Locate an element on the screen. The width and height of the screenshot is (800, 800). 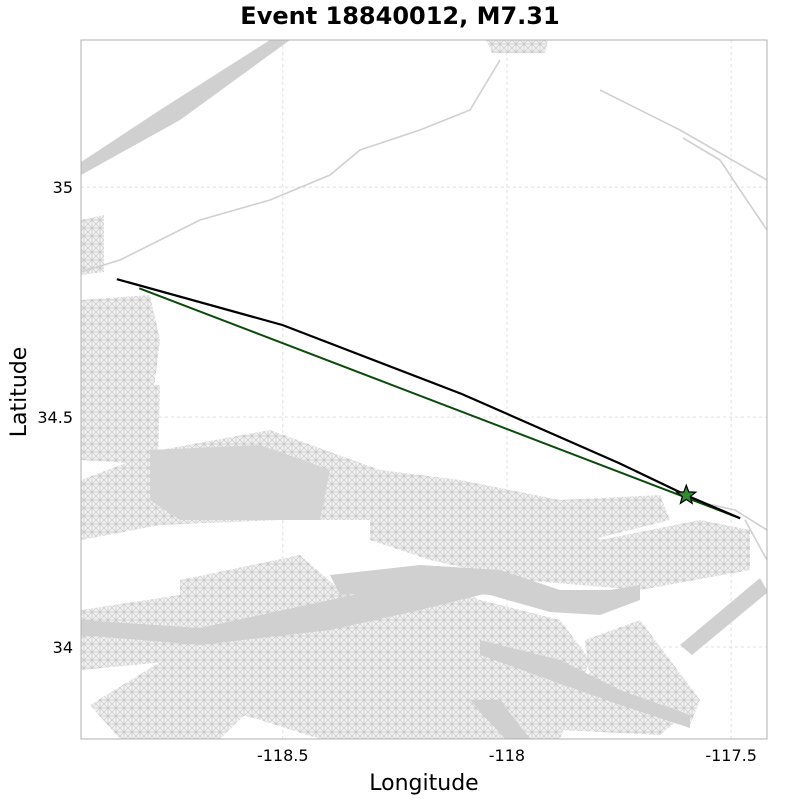
y-axis-label: Latitude is located at coordinates (19, 392).